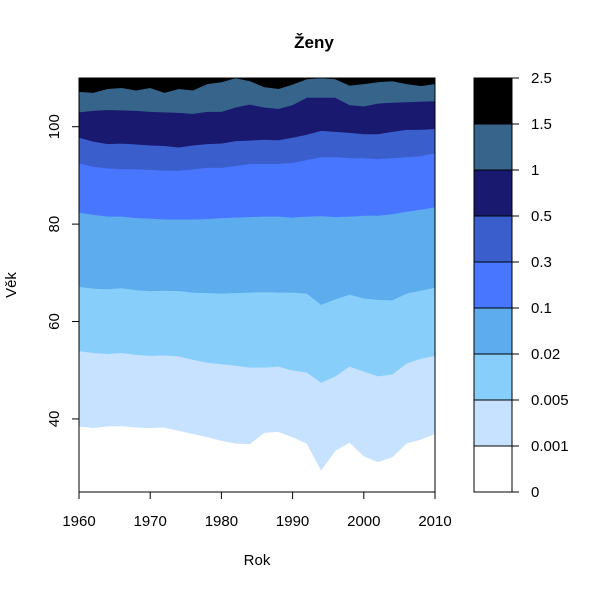 This screenshot has height=594, width=590. Describe the element at coordinates (257, 560) in the screenshot. I see `x-axis-label: Rok` at that location.